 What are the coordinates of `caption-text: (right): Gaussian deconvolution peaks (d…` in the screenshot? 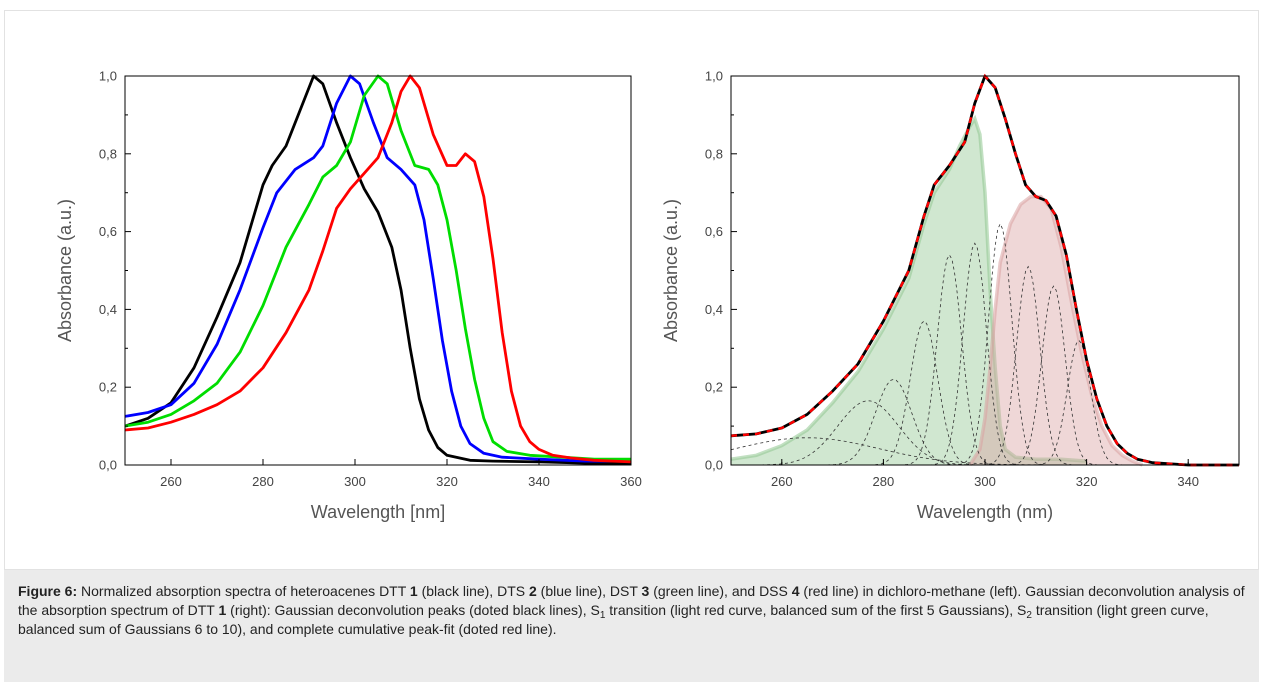 It's located at (413, 610).